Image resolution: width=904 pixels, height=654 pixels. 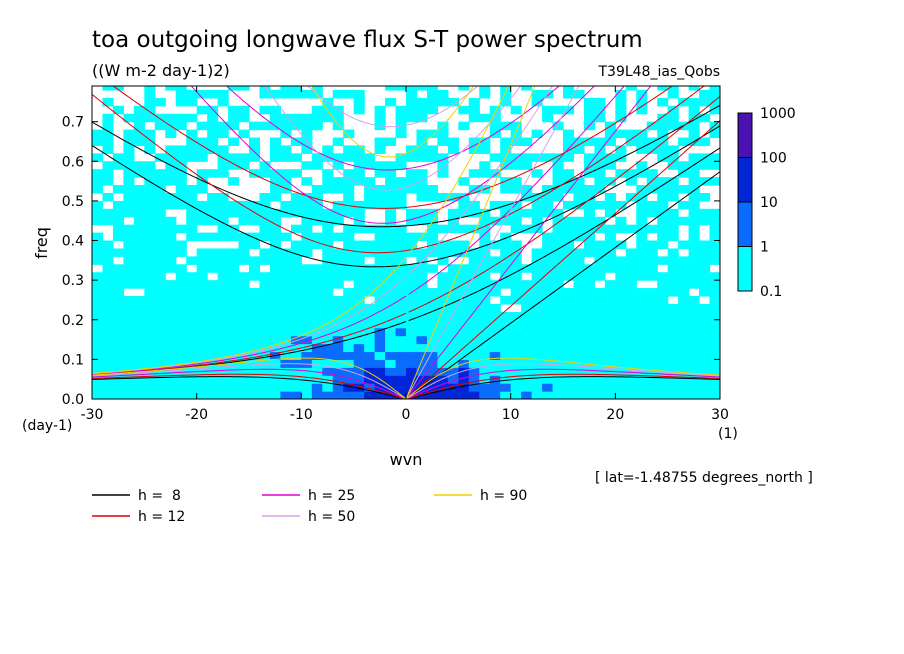 What do you see at coordinates (481, 180) in the screenshot?
I see `eig0-curve-h50` at bounding box center [481, 180].